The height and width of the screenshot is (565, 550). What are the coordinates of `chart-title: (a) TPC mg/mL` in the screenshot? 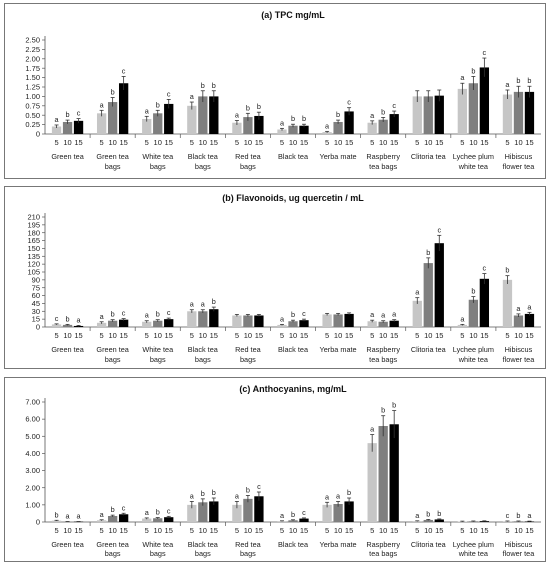 It's located at (293, 15).